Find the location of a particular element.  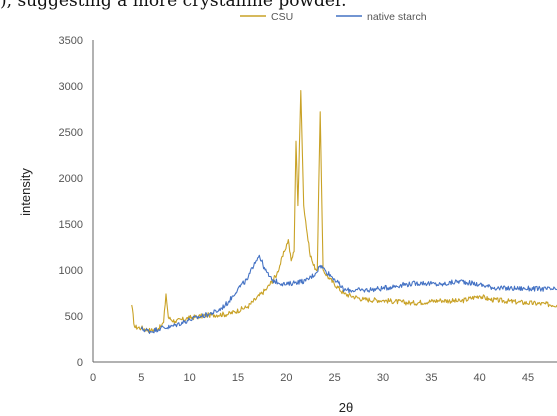

y-tick-label: 0 is located at coordinates (80, 363).